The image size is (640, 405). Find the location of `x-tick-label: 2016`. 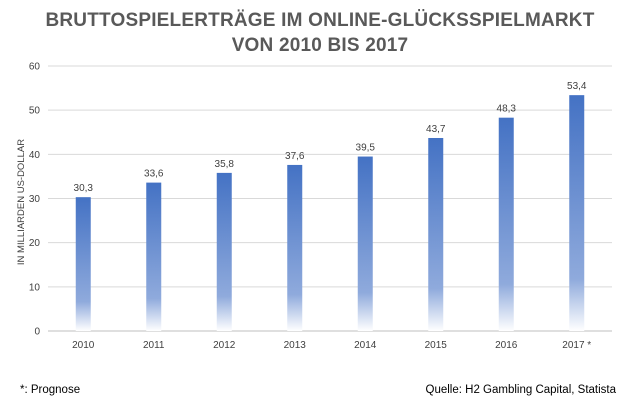

x-tick-label: 2016 is located at coordinates (506, 345).